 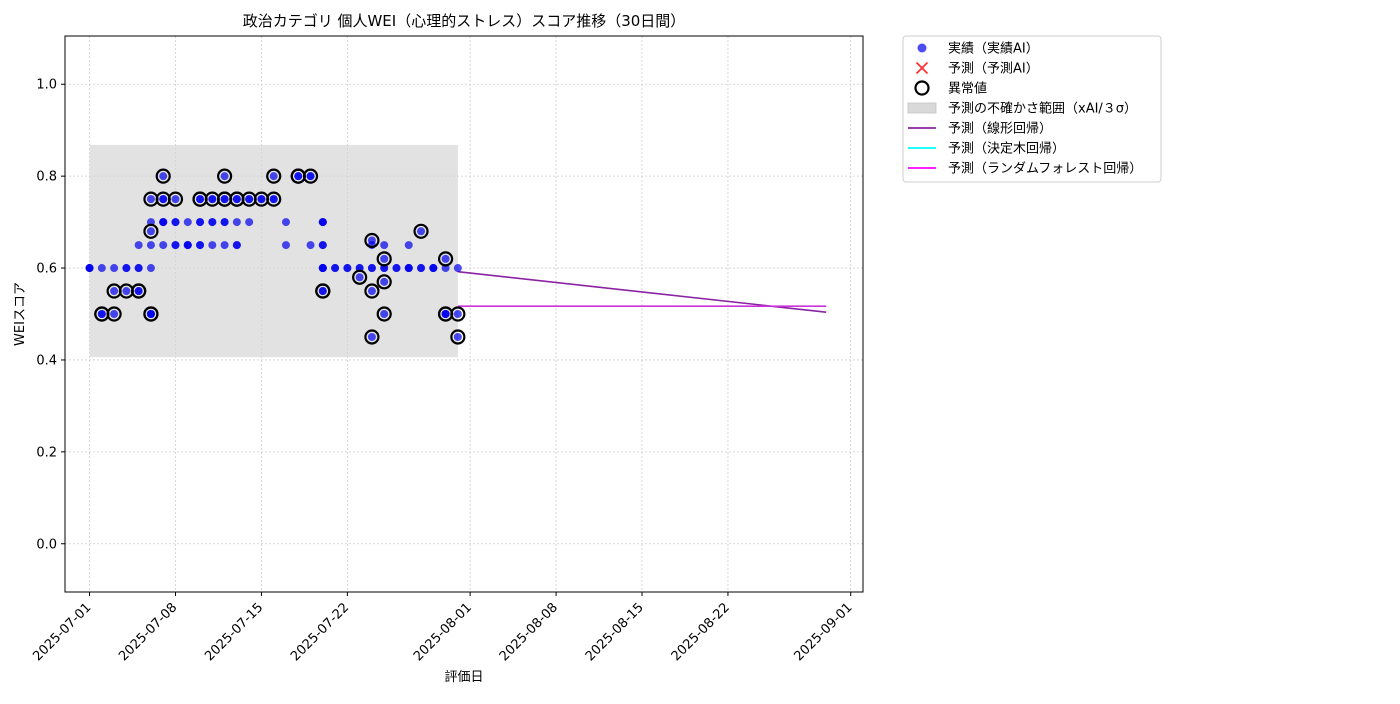 What do you see at coordinates (46, 544) in the screenshot?
I see `y-tick-label: 0.0` at bounding box center [46, 544].